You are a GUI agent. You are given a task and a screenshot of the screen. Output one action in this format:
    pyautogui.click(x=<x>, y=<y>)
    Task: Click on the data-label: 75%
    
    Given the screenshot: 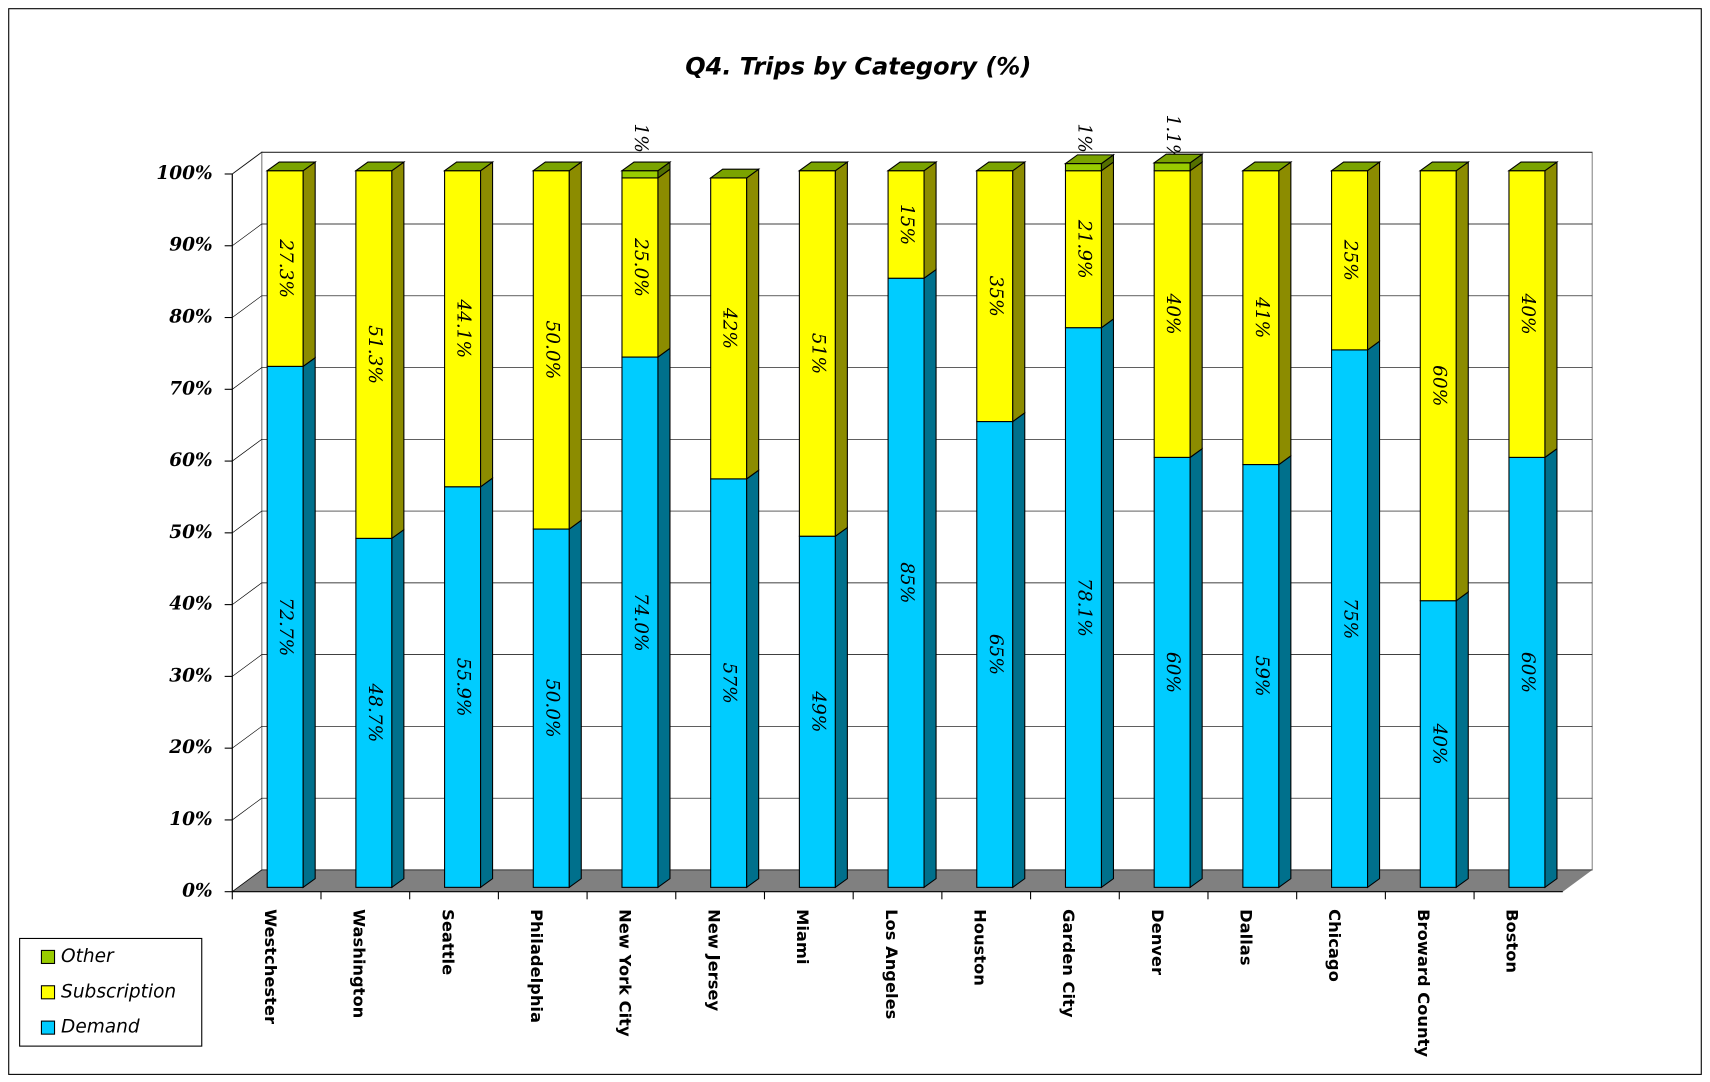 What is the action you would take?
    pyautogui.click(x=1350, y=618)
    